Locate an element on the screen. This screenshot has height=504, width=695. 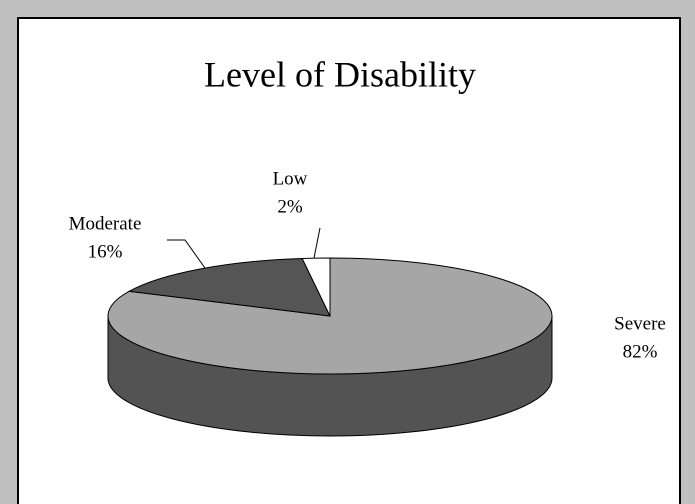
slice-label: Moderate is located at coordinates (105, 223).